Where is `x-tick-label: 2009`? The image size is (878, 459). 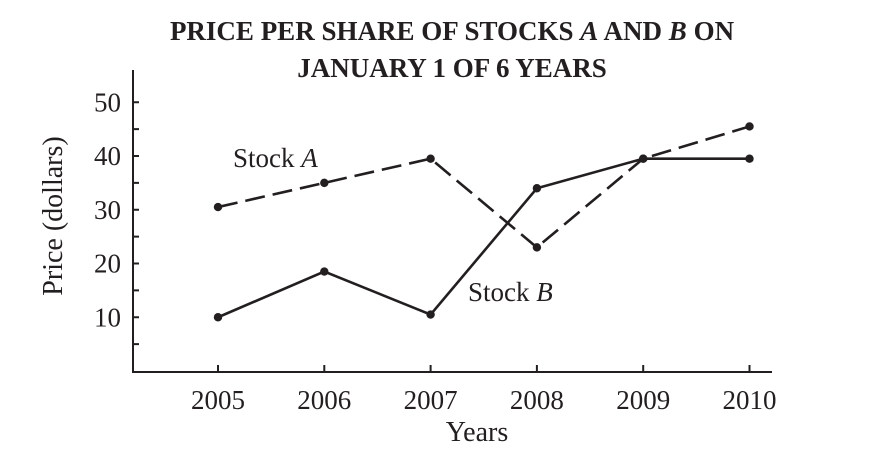 x-tick-label: 2009 is located at coordinates (643, 400).